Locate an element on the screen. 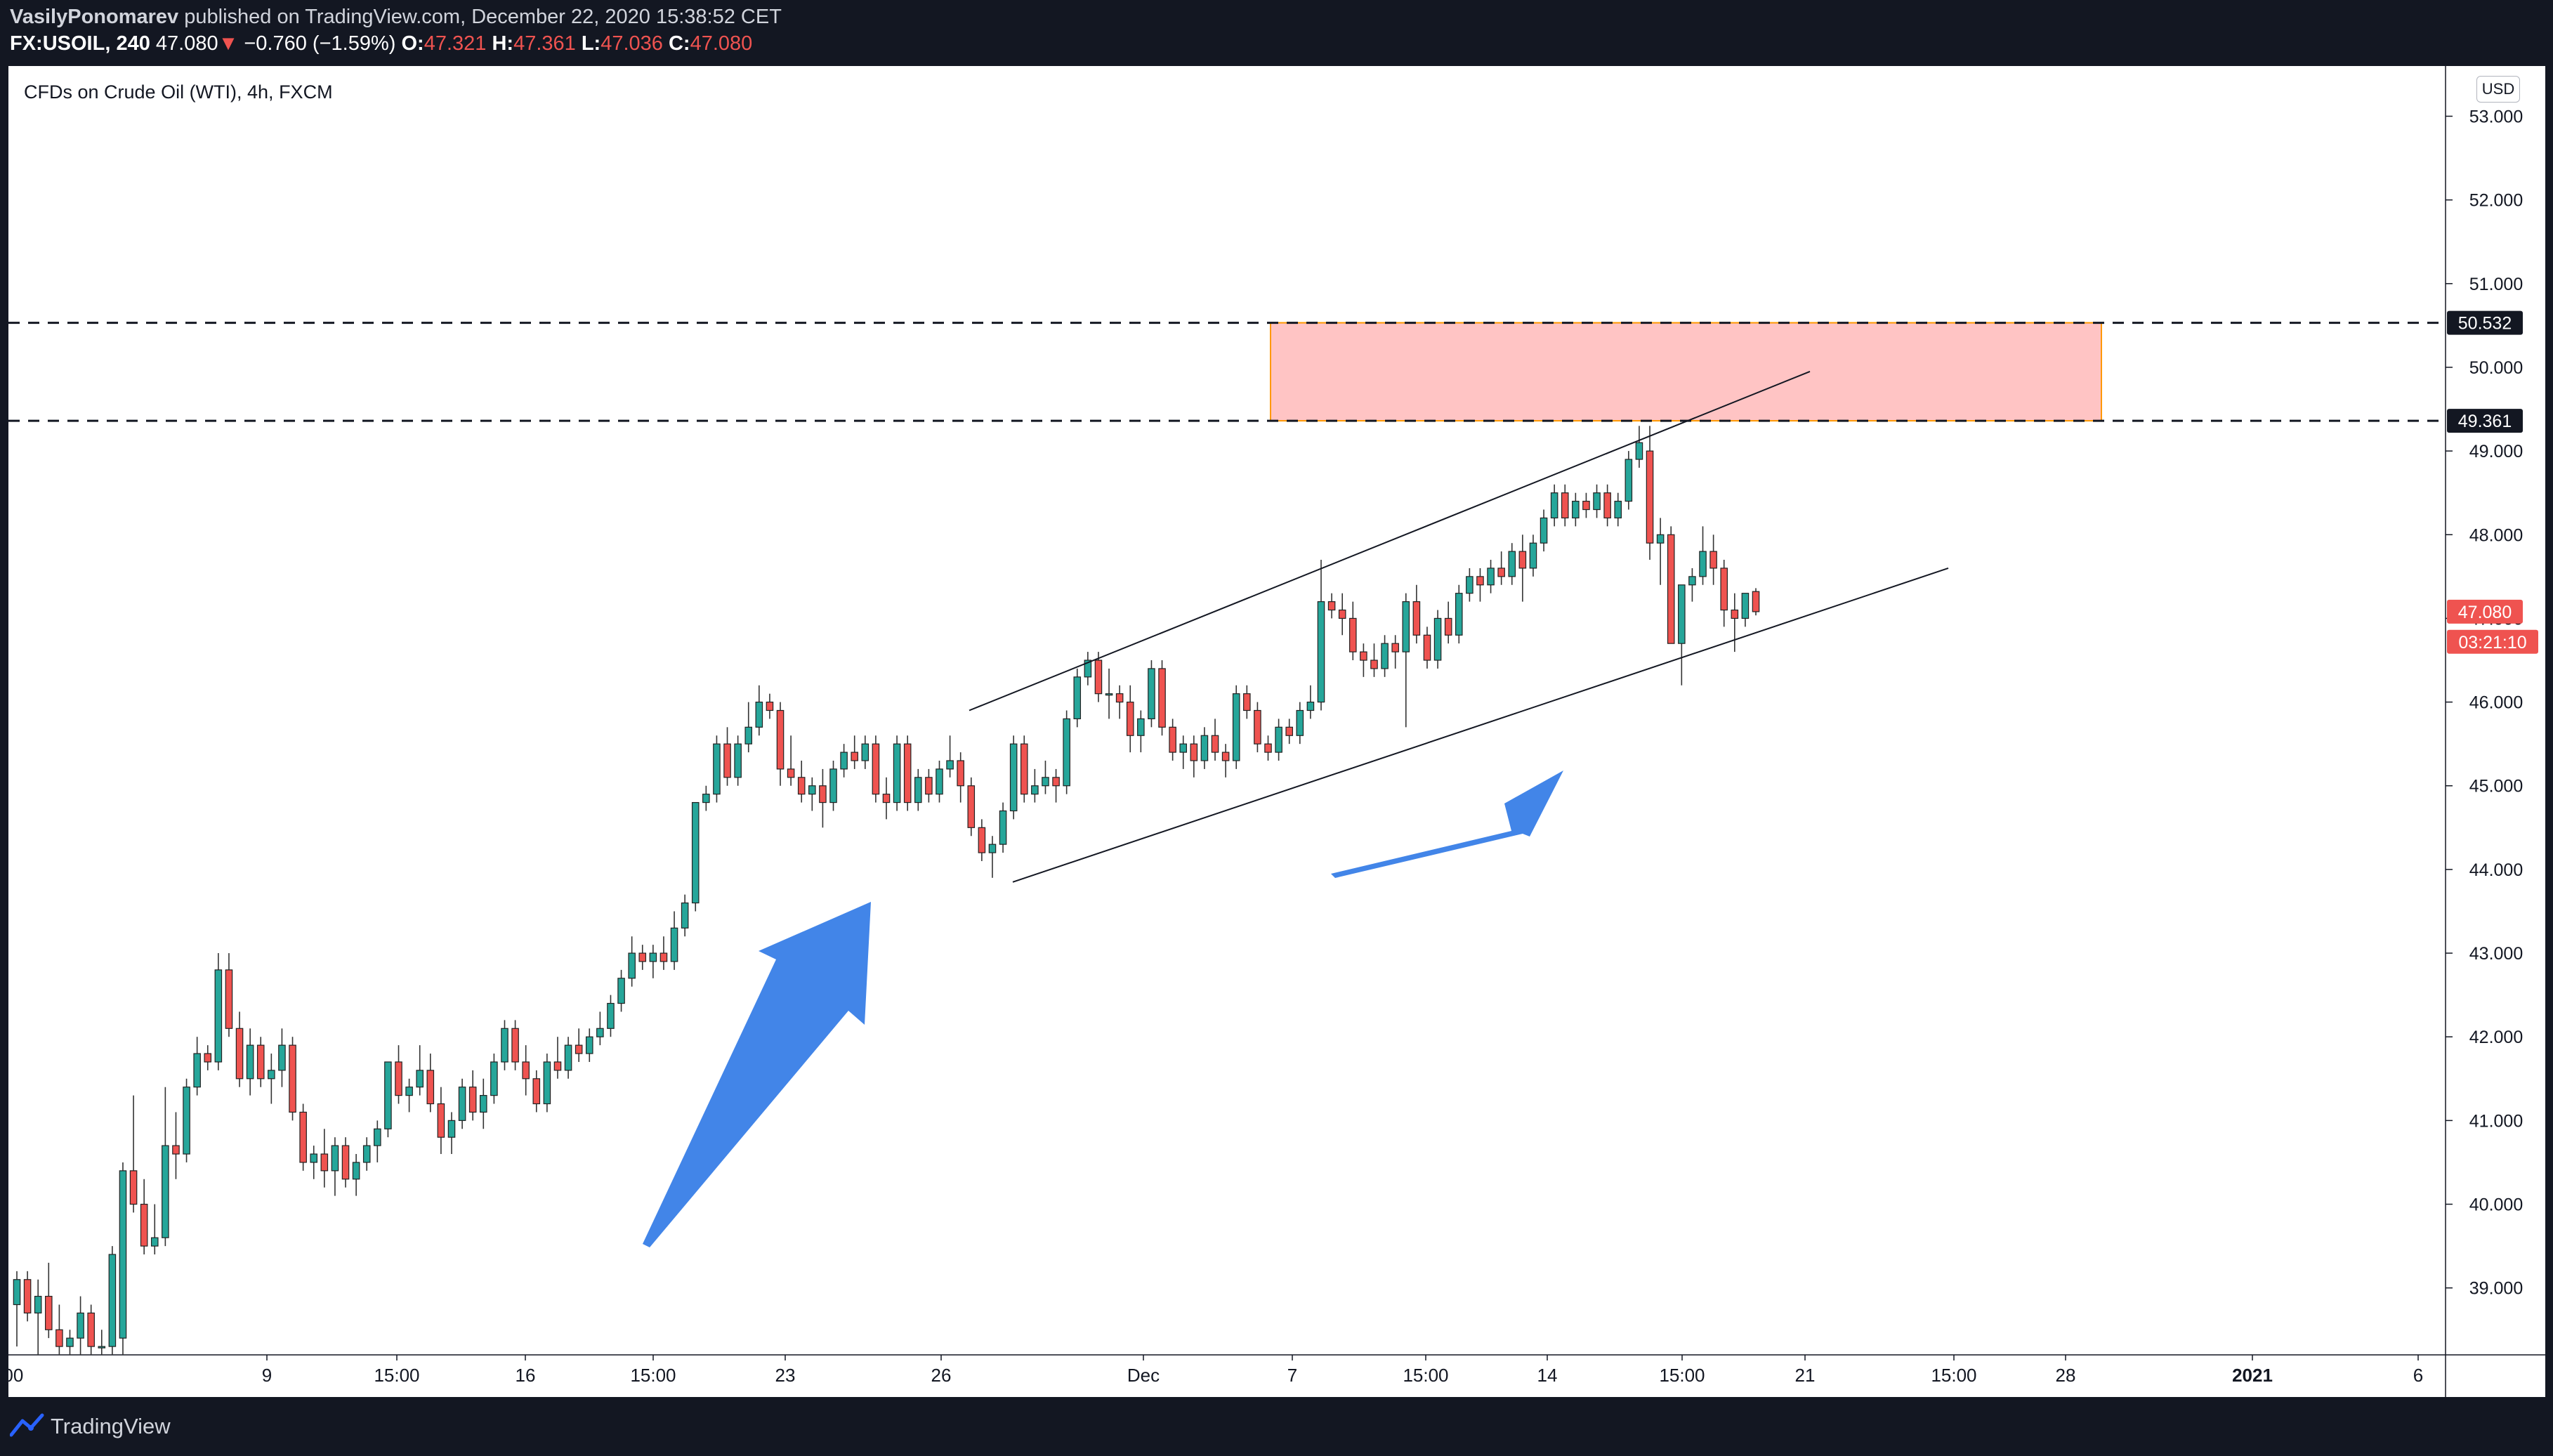 The width and height of the screenshot is (2553, 1456). price-change: −0.760 (−1.59%) is located at coordinates (320, 44).